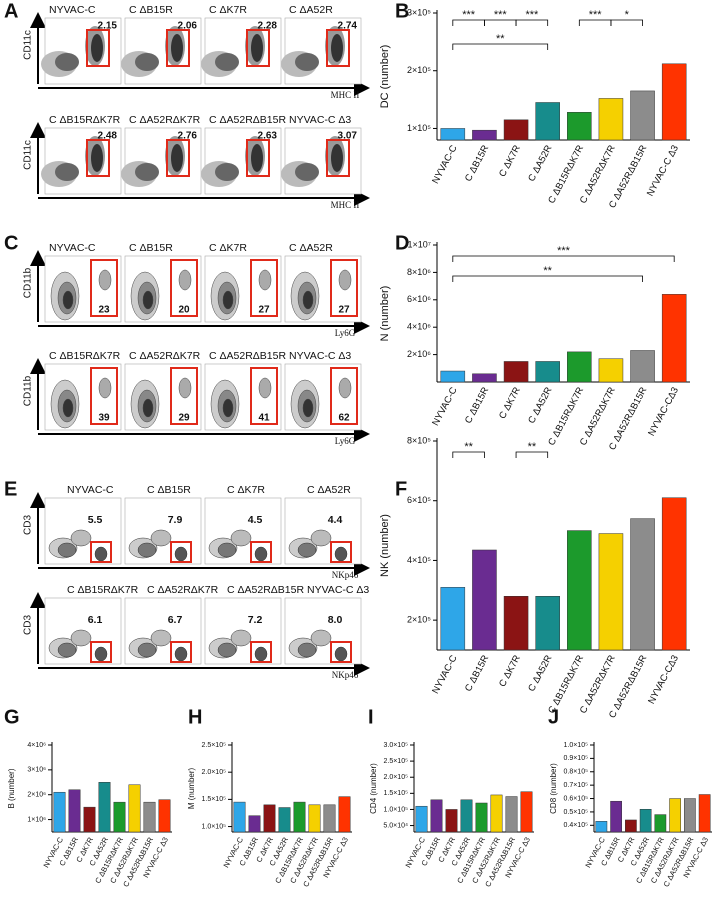  I want to click on gate-value: 23, so click(104, 310).